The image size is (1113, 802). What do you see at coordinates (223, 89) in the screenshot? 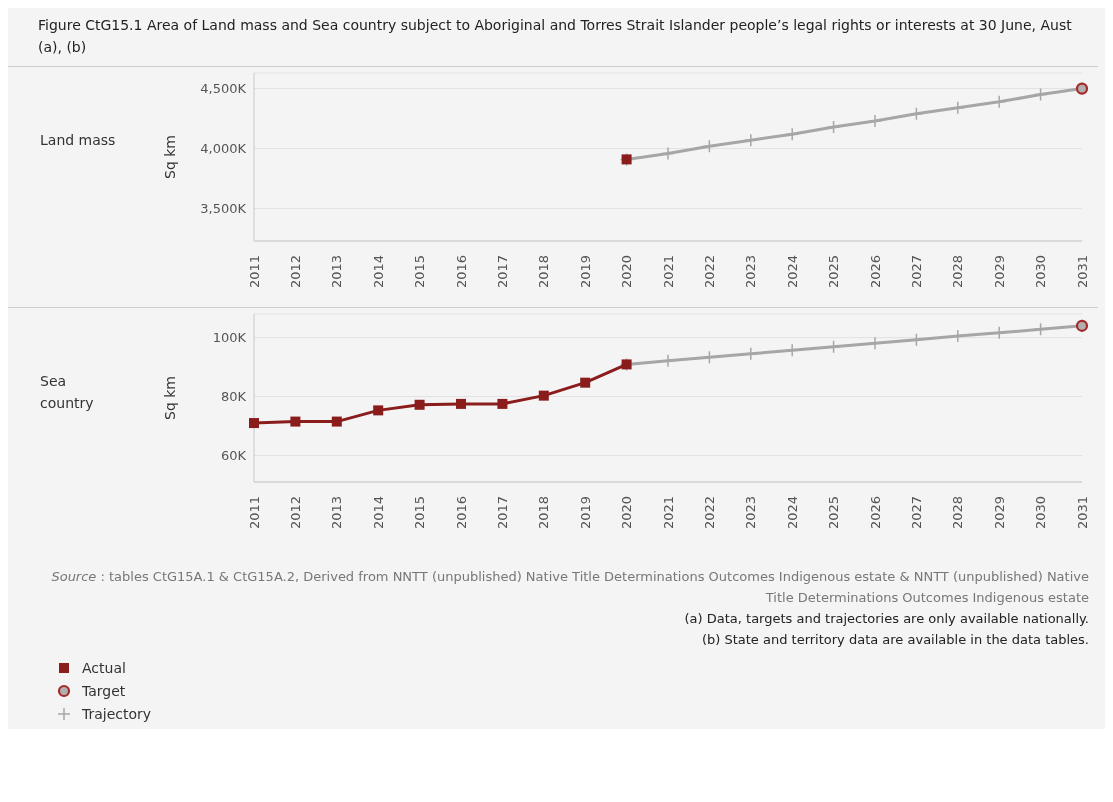
I see `y-tick-label: 4,500K` at bounding box center [223, 89].